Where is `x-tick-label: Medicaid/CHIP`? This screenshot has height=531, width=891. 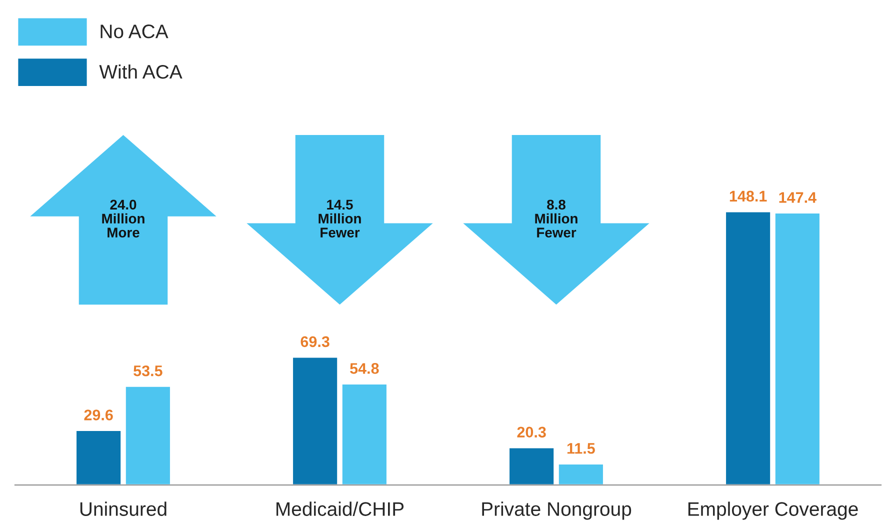 x-tick-label: Medicaid/CHIP is located at coordinates (340, 509).